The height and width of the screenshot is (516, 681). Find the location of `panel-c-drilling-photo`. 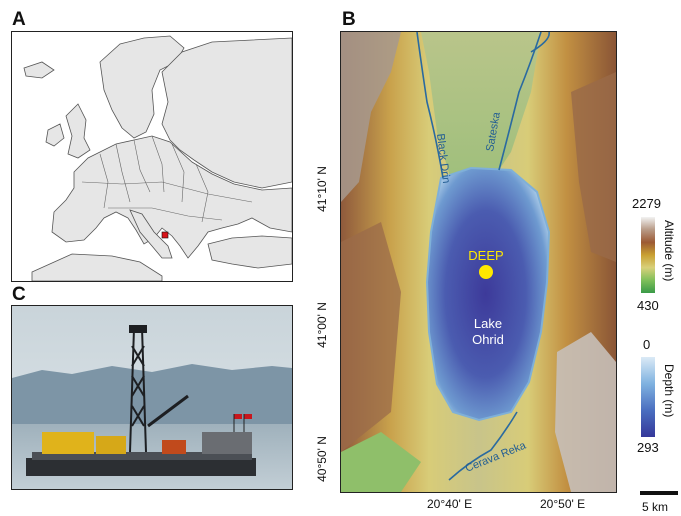

panel-c-drilling-photo is located at coordinates (152, 397).